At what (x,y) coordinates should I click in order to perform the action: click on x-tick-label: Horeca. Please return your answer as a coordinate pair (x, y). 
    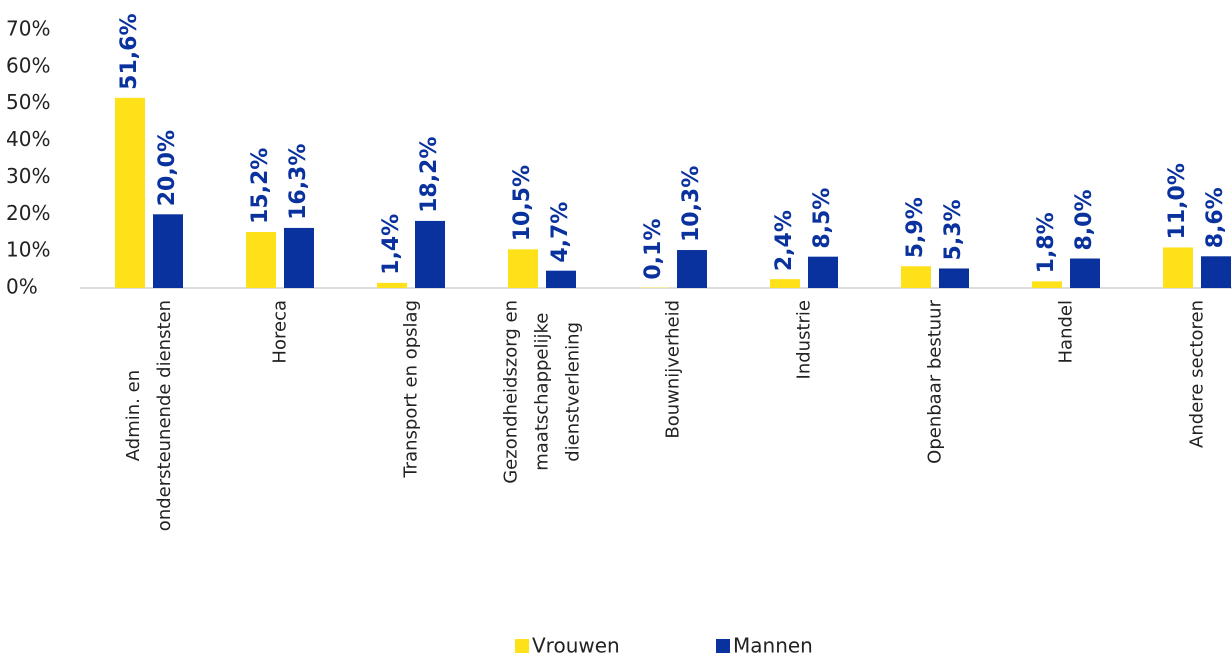
    Looking at the image, I should click on (280, 332).